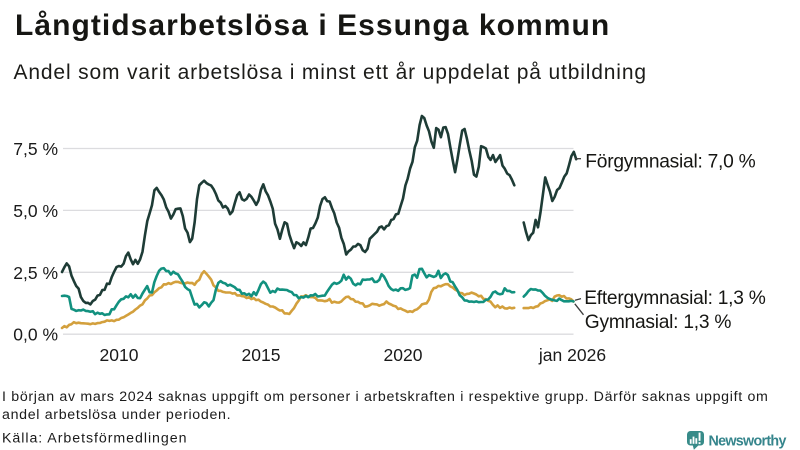 The width and height of the screenshot is (800, 450). Describe the element at coordinates (572, 355) in the screenshot. I see `svg-text: jan 2026` at that location.